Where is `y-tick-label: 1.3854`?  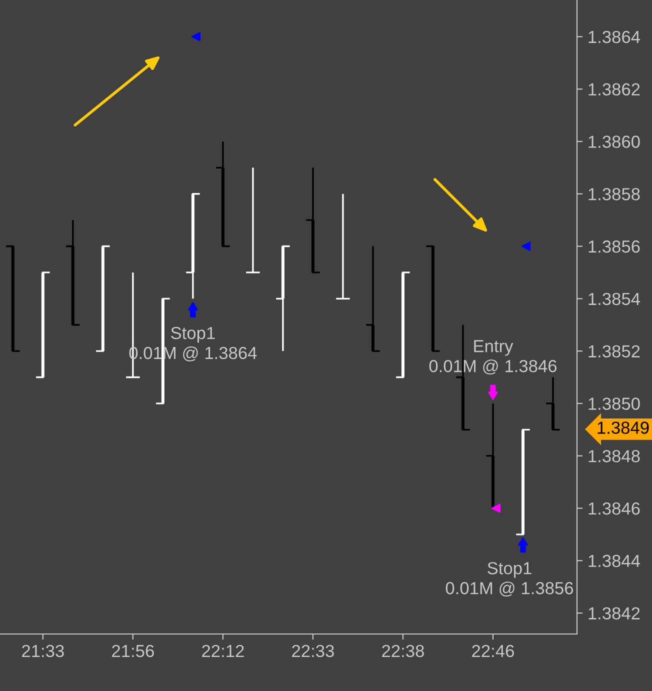
y-tick-label: 1.3854 is located at coordinates (614, 299).